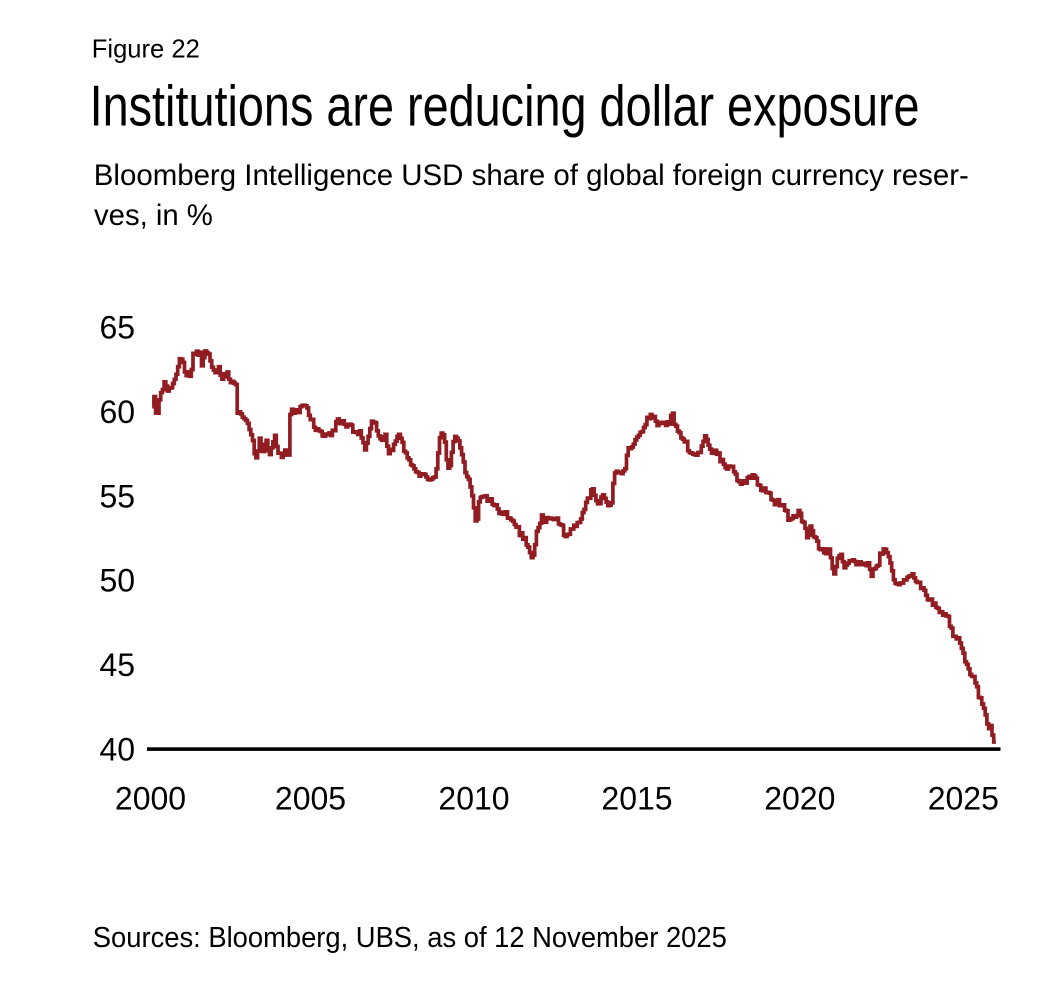 The width and height of the screenshot is (1058, 1008). I want to click on svg-text: 40, so click(118, 750).